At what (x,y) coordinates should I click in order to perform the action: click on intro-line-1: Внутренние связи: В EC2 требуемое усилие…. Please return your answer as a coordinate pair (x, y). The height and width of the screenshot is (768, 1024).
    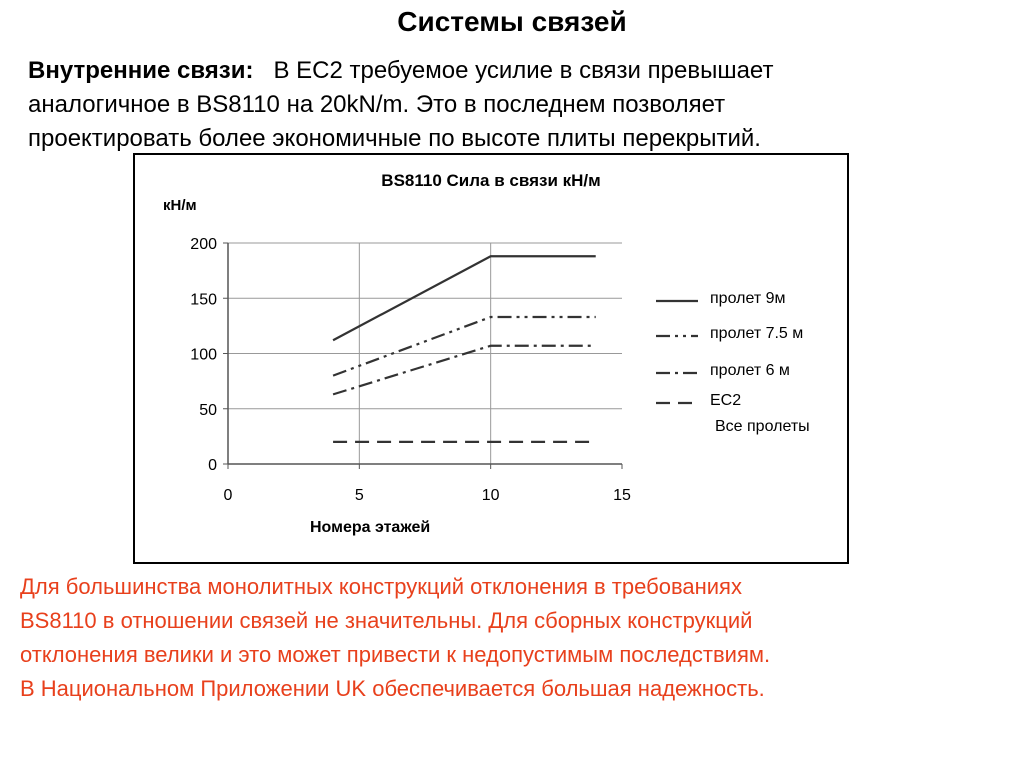
    Looking at the image, I should click on (513, 71).